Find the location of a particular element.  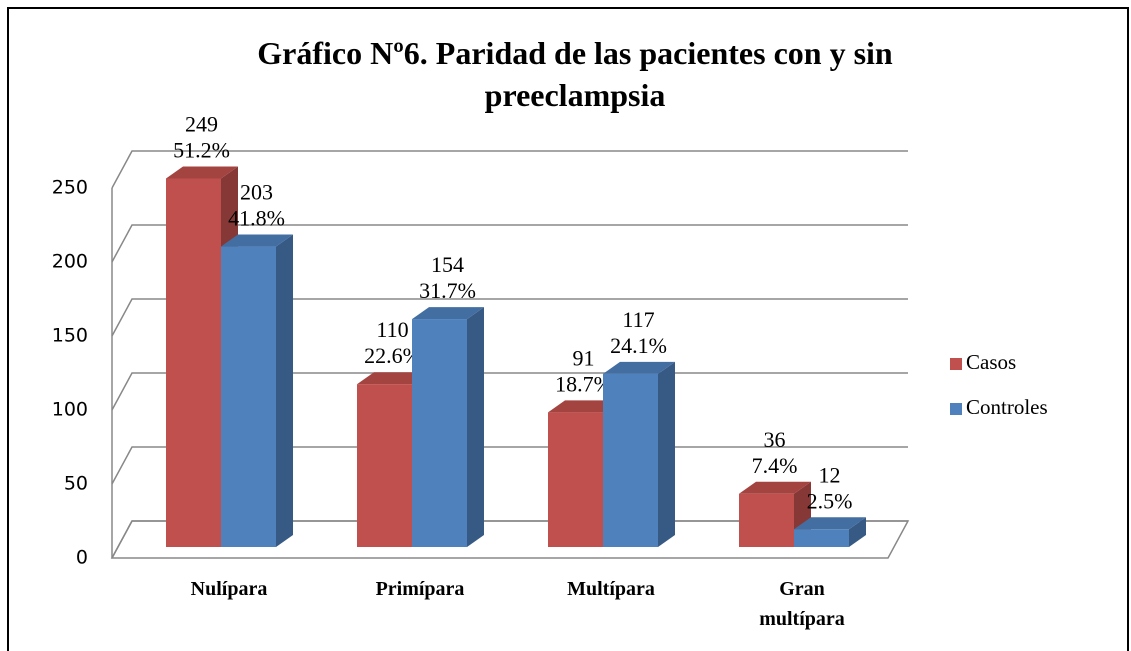

value-label: 110 is located at coordinates (392, 329).